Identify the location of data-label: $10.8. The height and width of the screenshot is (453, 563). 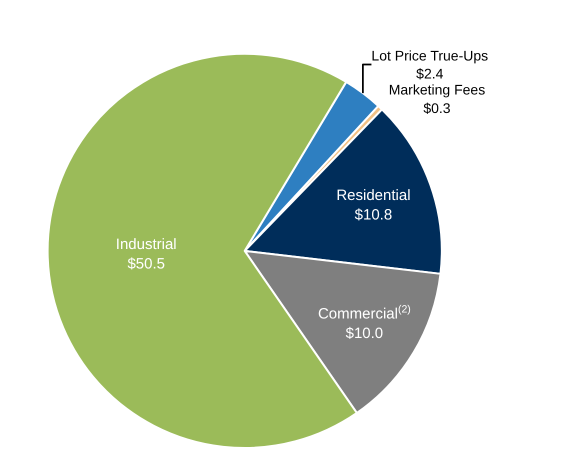
(373, 215).